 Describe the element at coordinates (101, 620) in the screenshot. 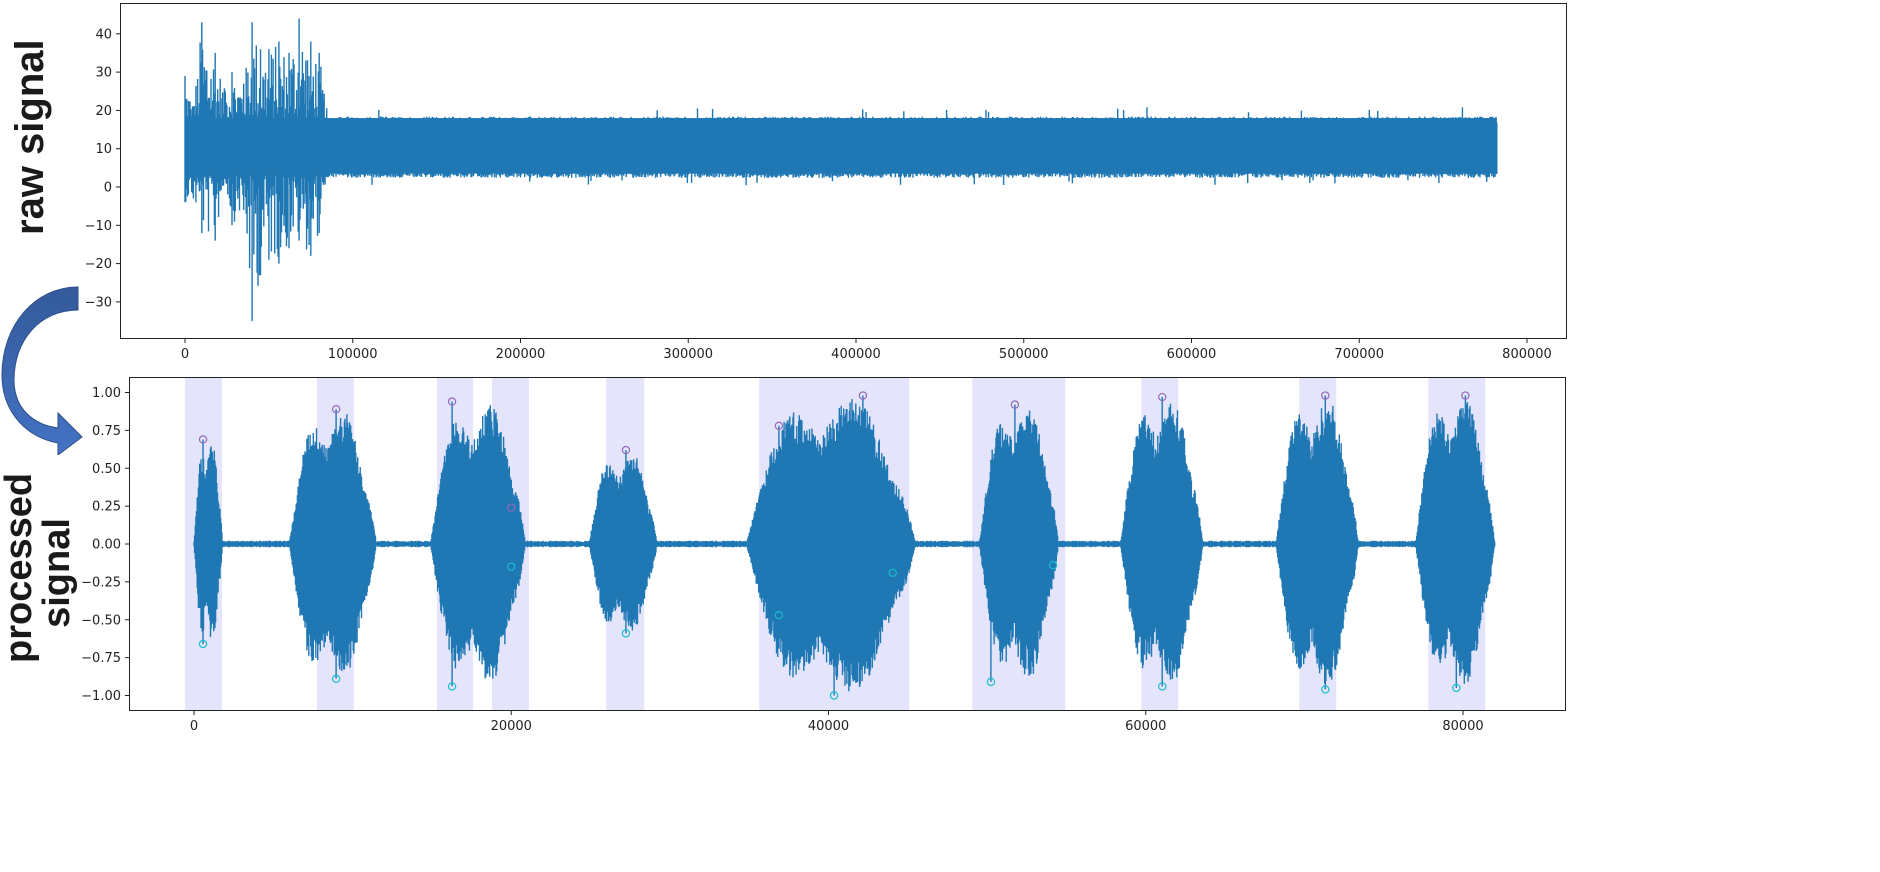

I see `y-tick-label: −0.50` at that location.